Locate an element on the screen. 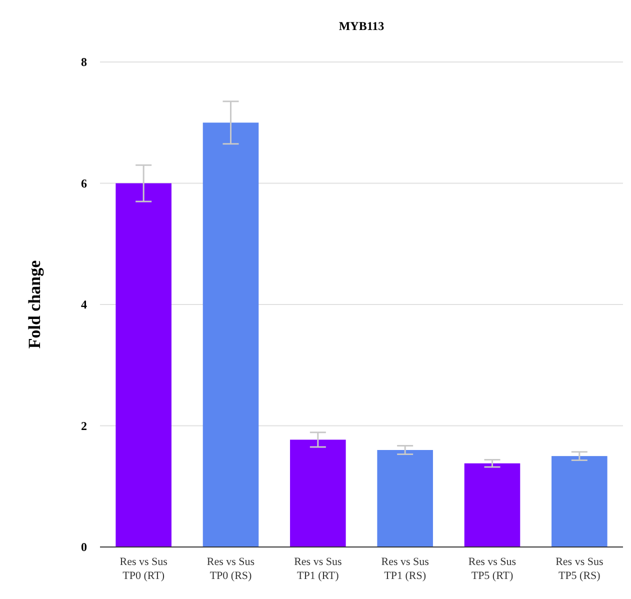 This screenshot has width=631, height=599. y-tick-label: 4 is located at coordinates (84, 305).